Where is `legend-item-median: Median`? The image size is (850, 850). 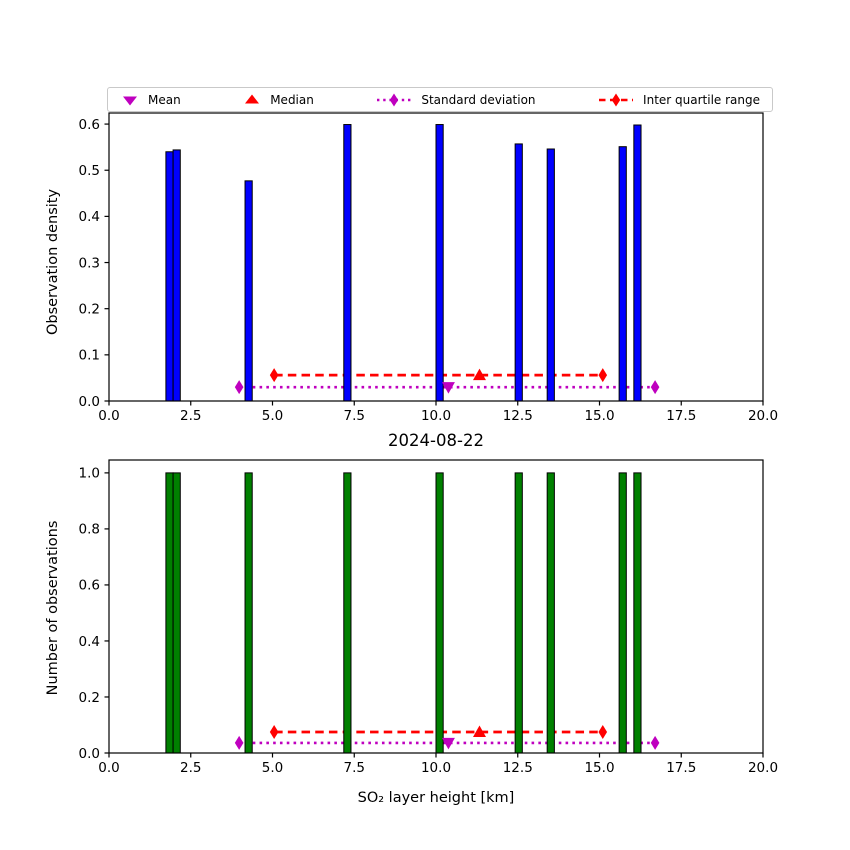 legend-item-median: Median is located at coordinates (278, 100).